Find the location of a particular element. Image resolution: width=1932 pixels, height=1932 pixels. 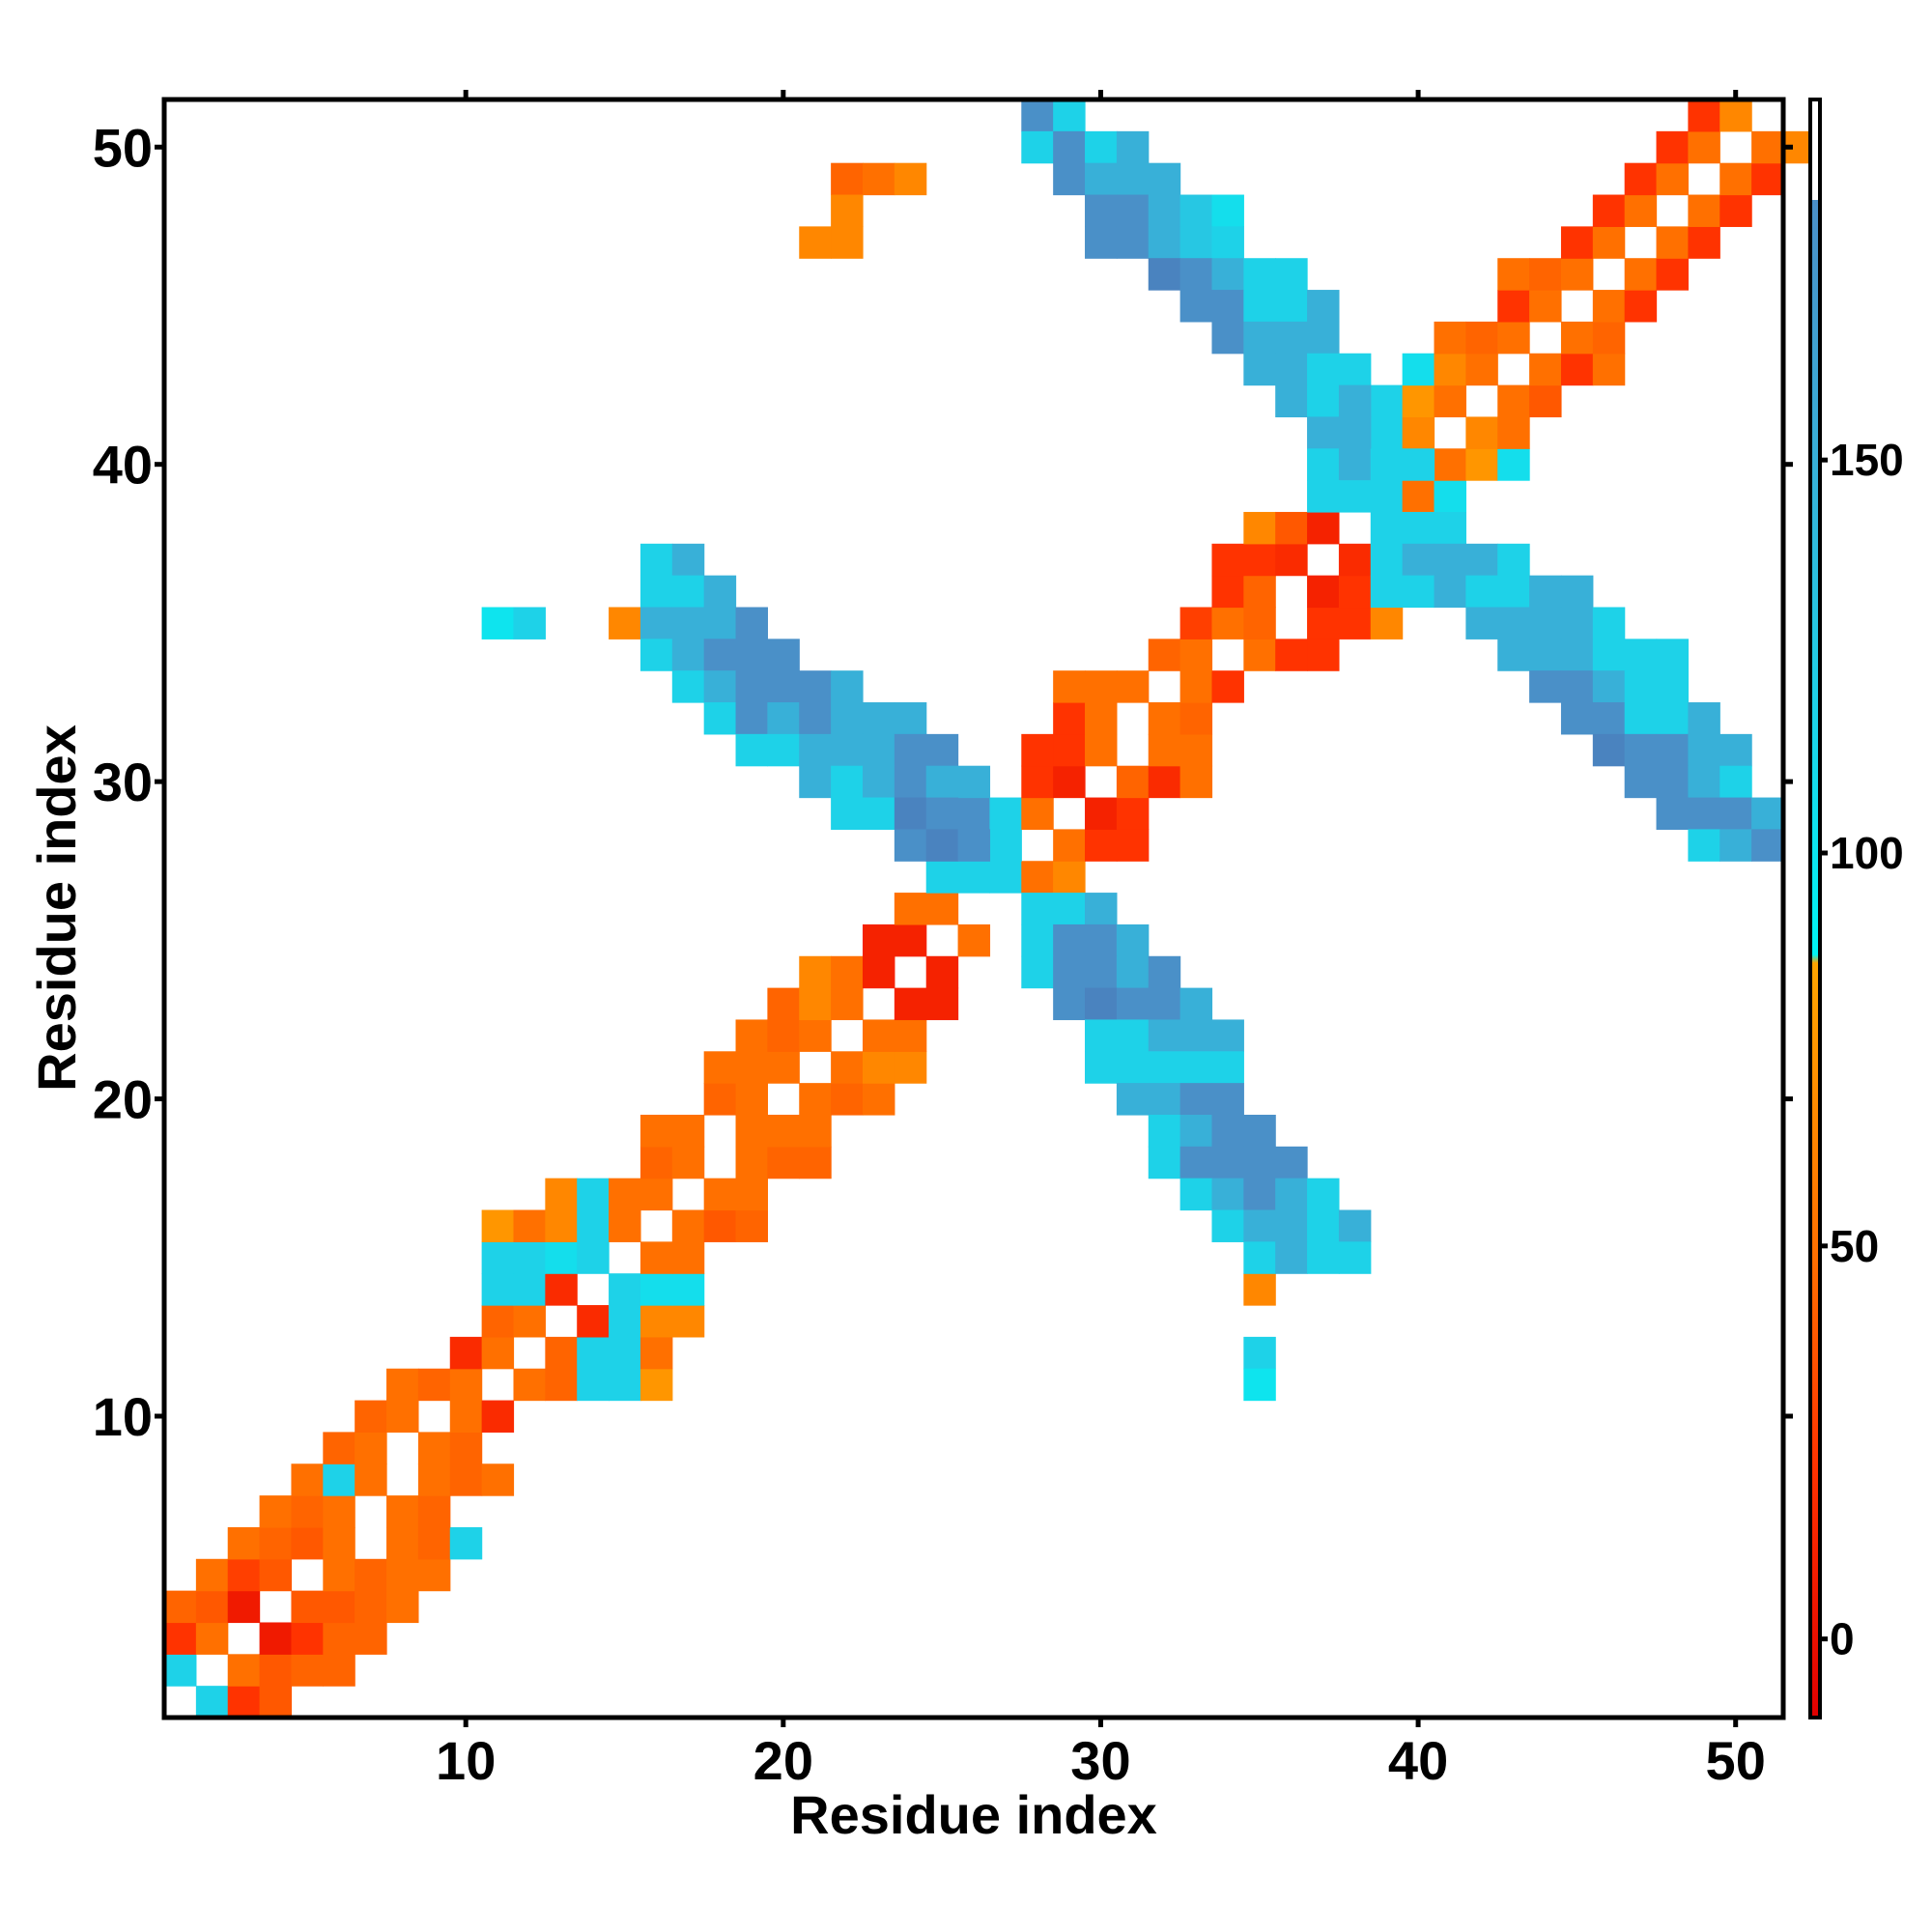

x-tick-label: 40 is located at coordinates (1418, 1760).